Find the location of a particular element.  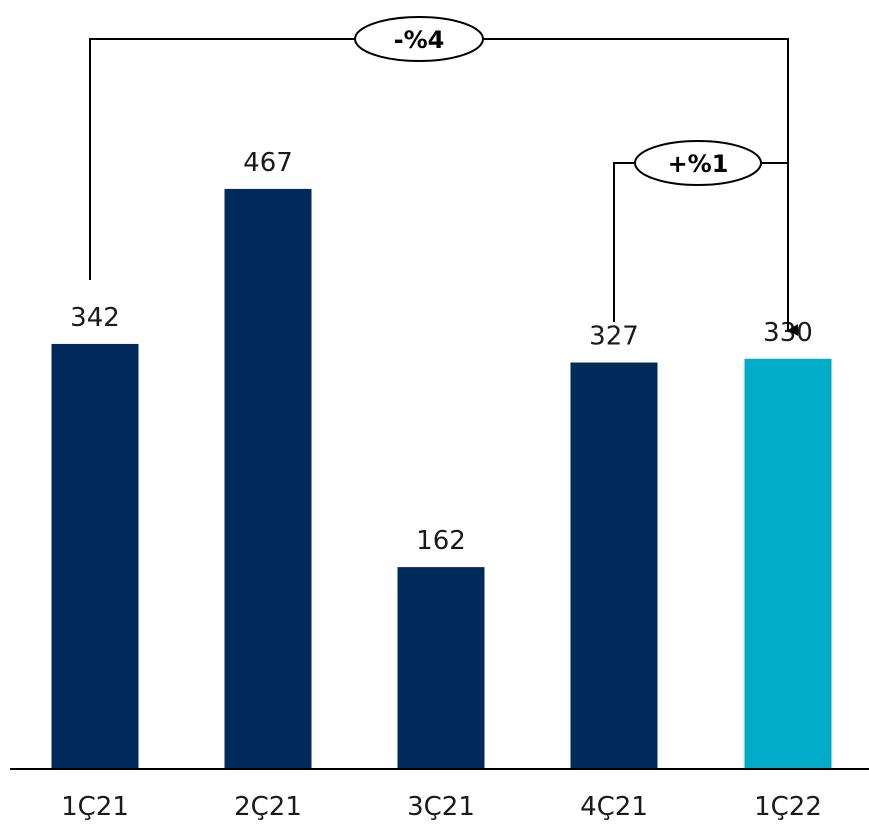

annotation-bracket: +%1 is located at coordinates (700, 231).